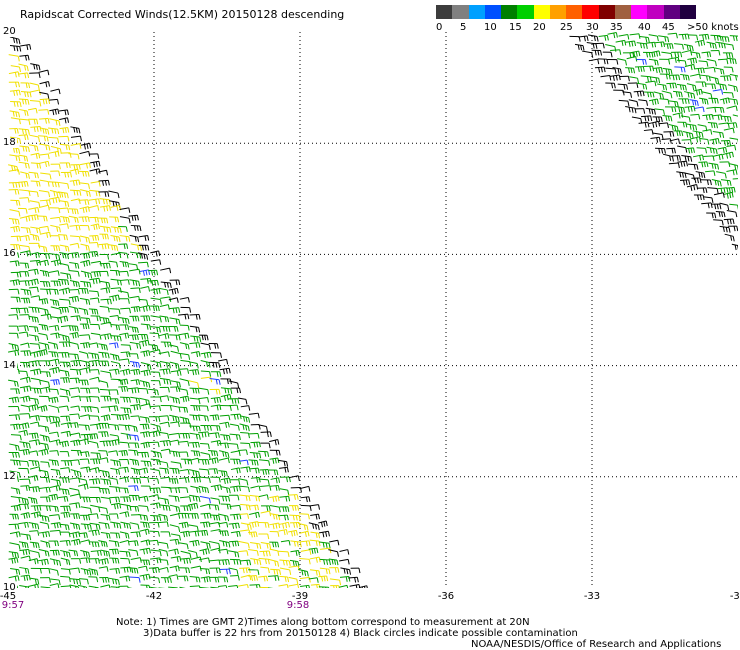 The height and width of the screenshot is (650, 740). Describe the element at coordinates (9, 31) in the screenshot. I see `latitude-label: 20` at that location.